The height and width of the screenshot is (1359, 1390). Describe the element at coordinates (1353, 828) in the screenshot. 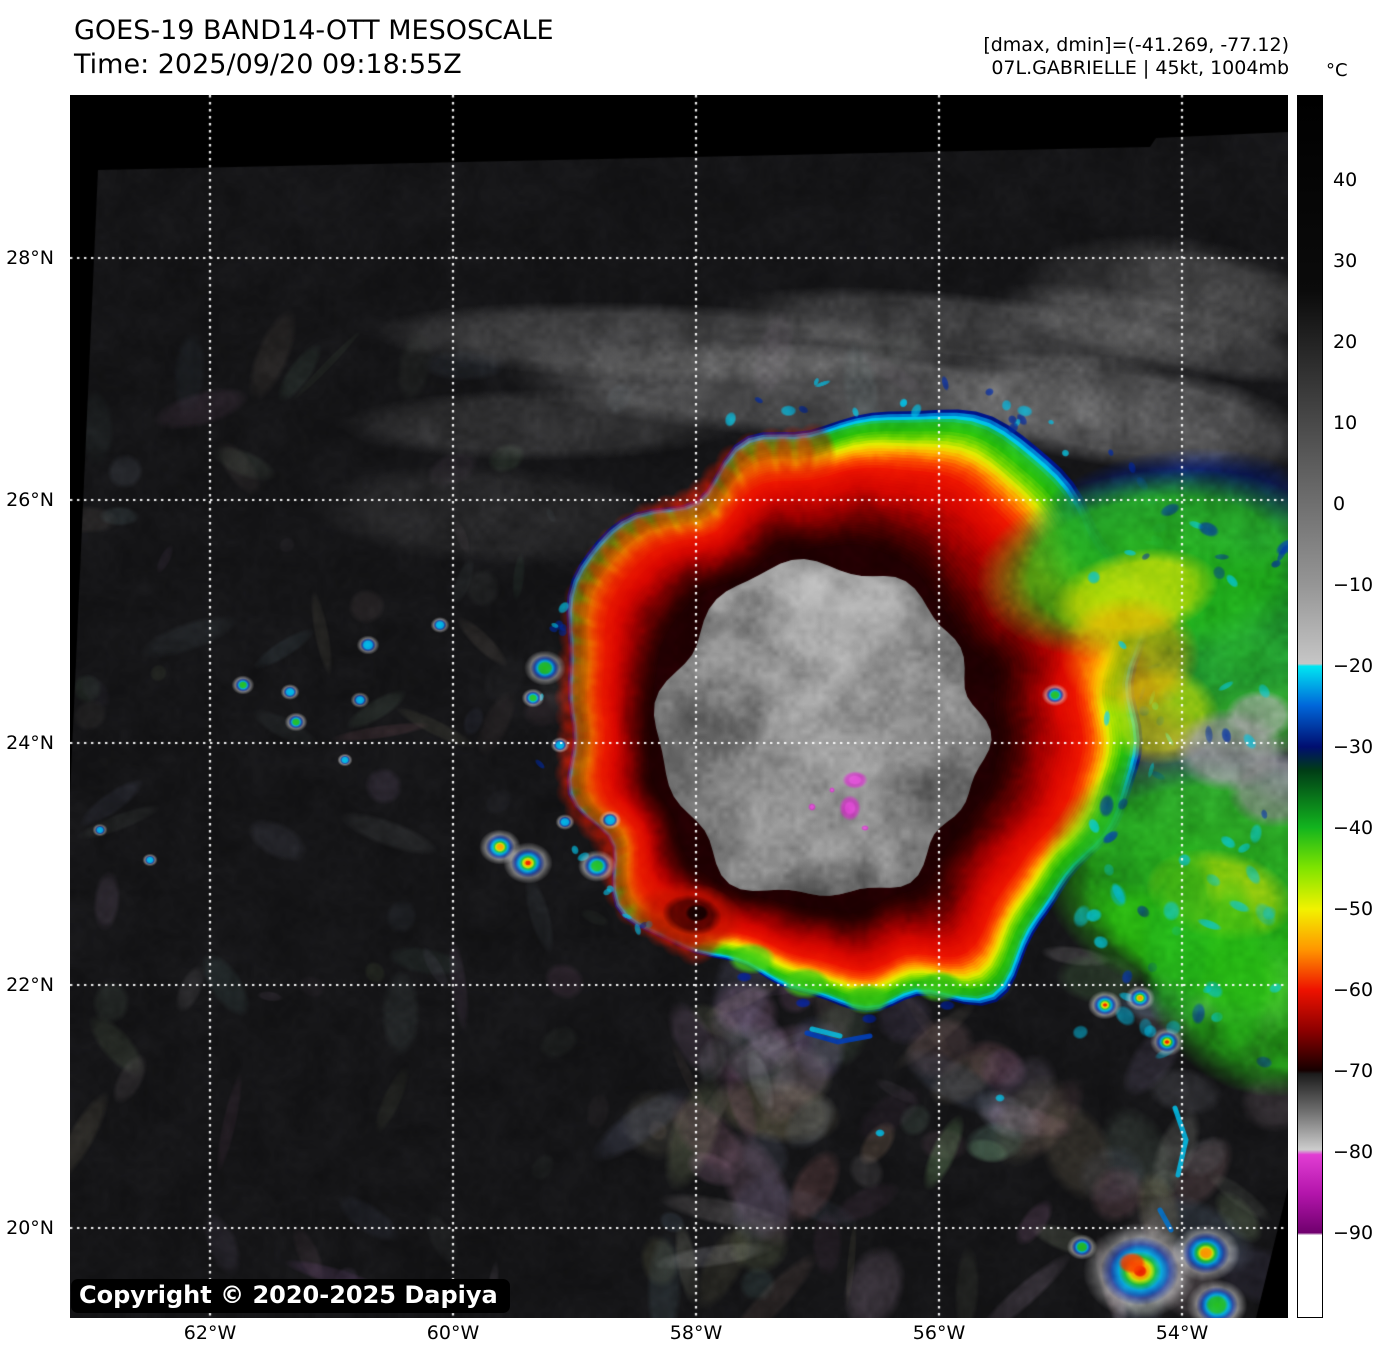

I see `colorbar-tick-label: −40` at that location.